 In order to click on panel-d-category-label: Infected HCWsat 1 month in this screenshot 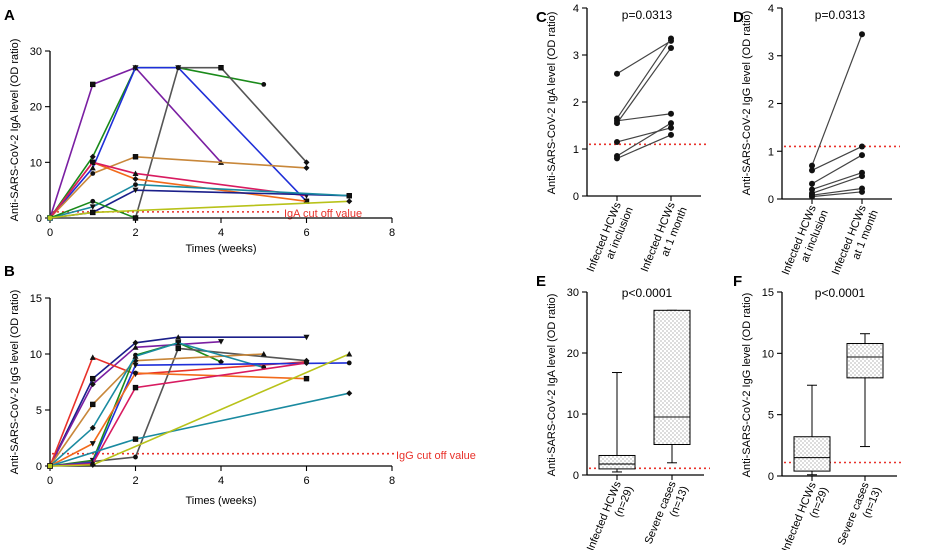, I will do `click(855, 242)`.